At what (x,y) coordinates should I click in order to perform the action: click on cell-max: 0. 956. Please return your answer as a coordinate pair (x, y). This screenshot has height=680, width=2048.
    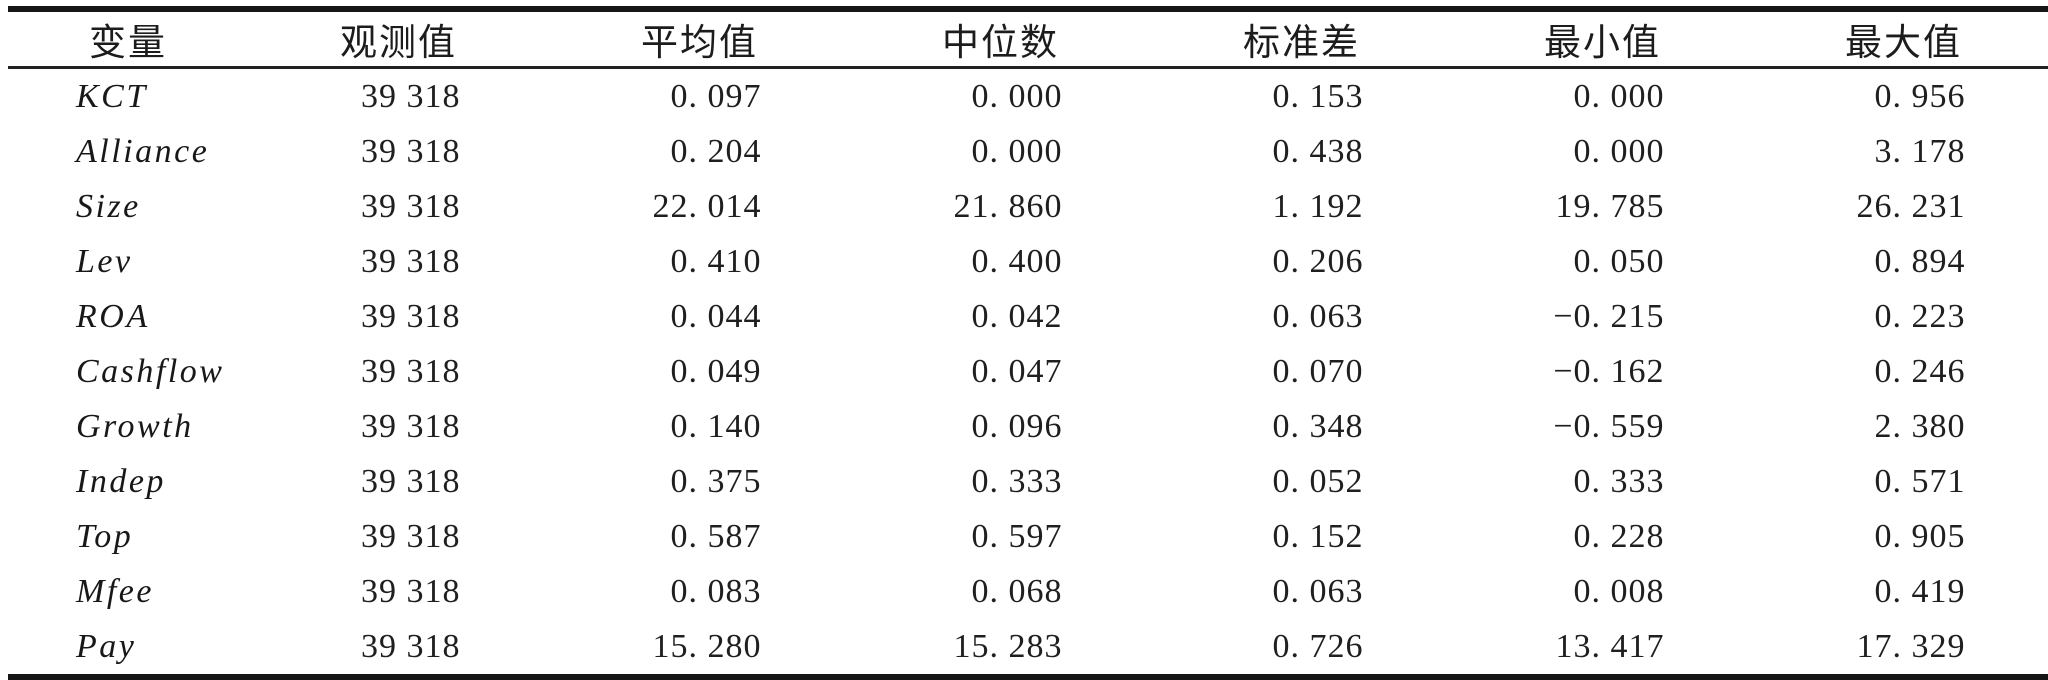
    Looking at the image, I should click on (1900, 96).